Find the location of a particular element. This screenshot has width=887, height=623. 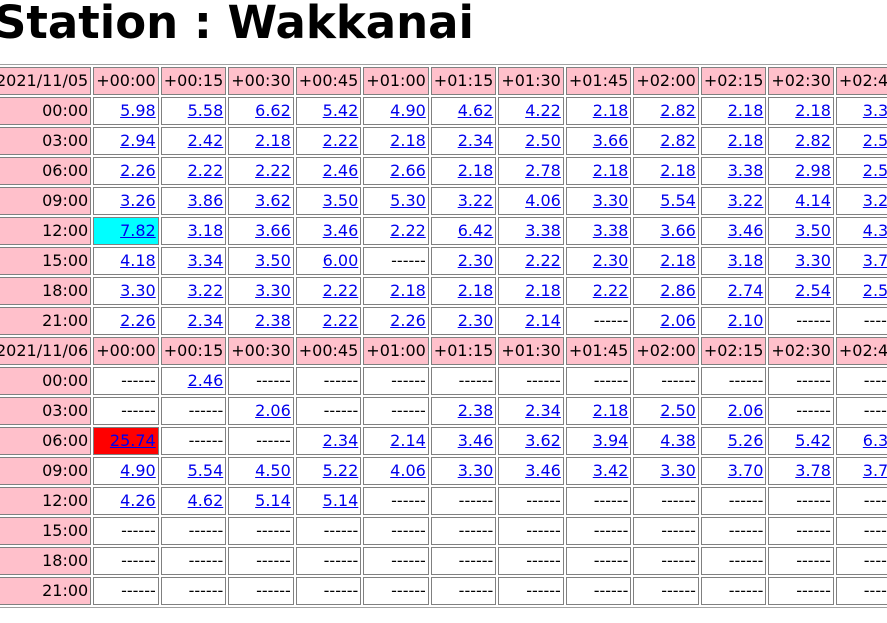

value-link: 4.22 is located at coordinates (543, 110).